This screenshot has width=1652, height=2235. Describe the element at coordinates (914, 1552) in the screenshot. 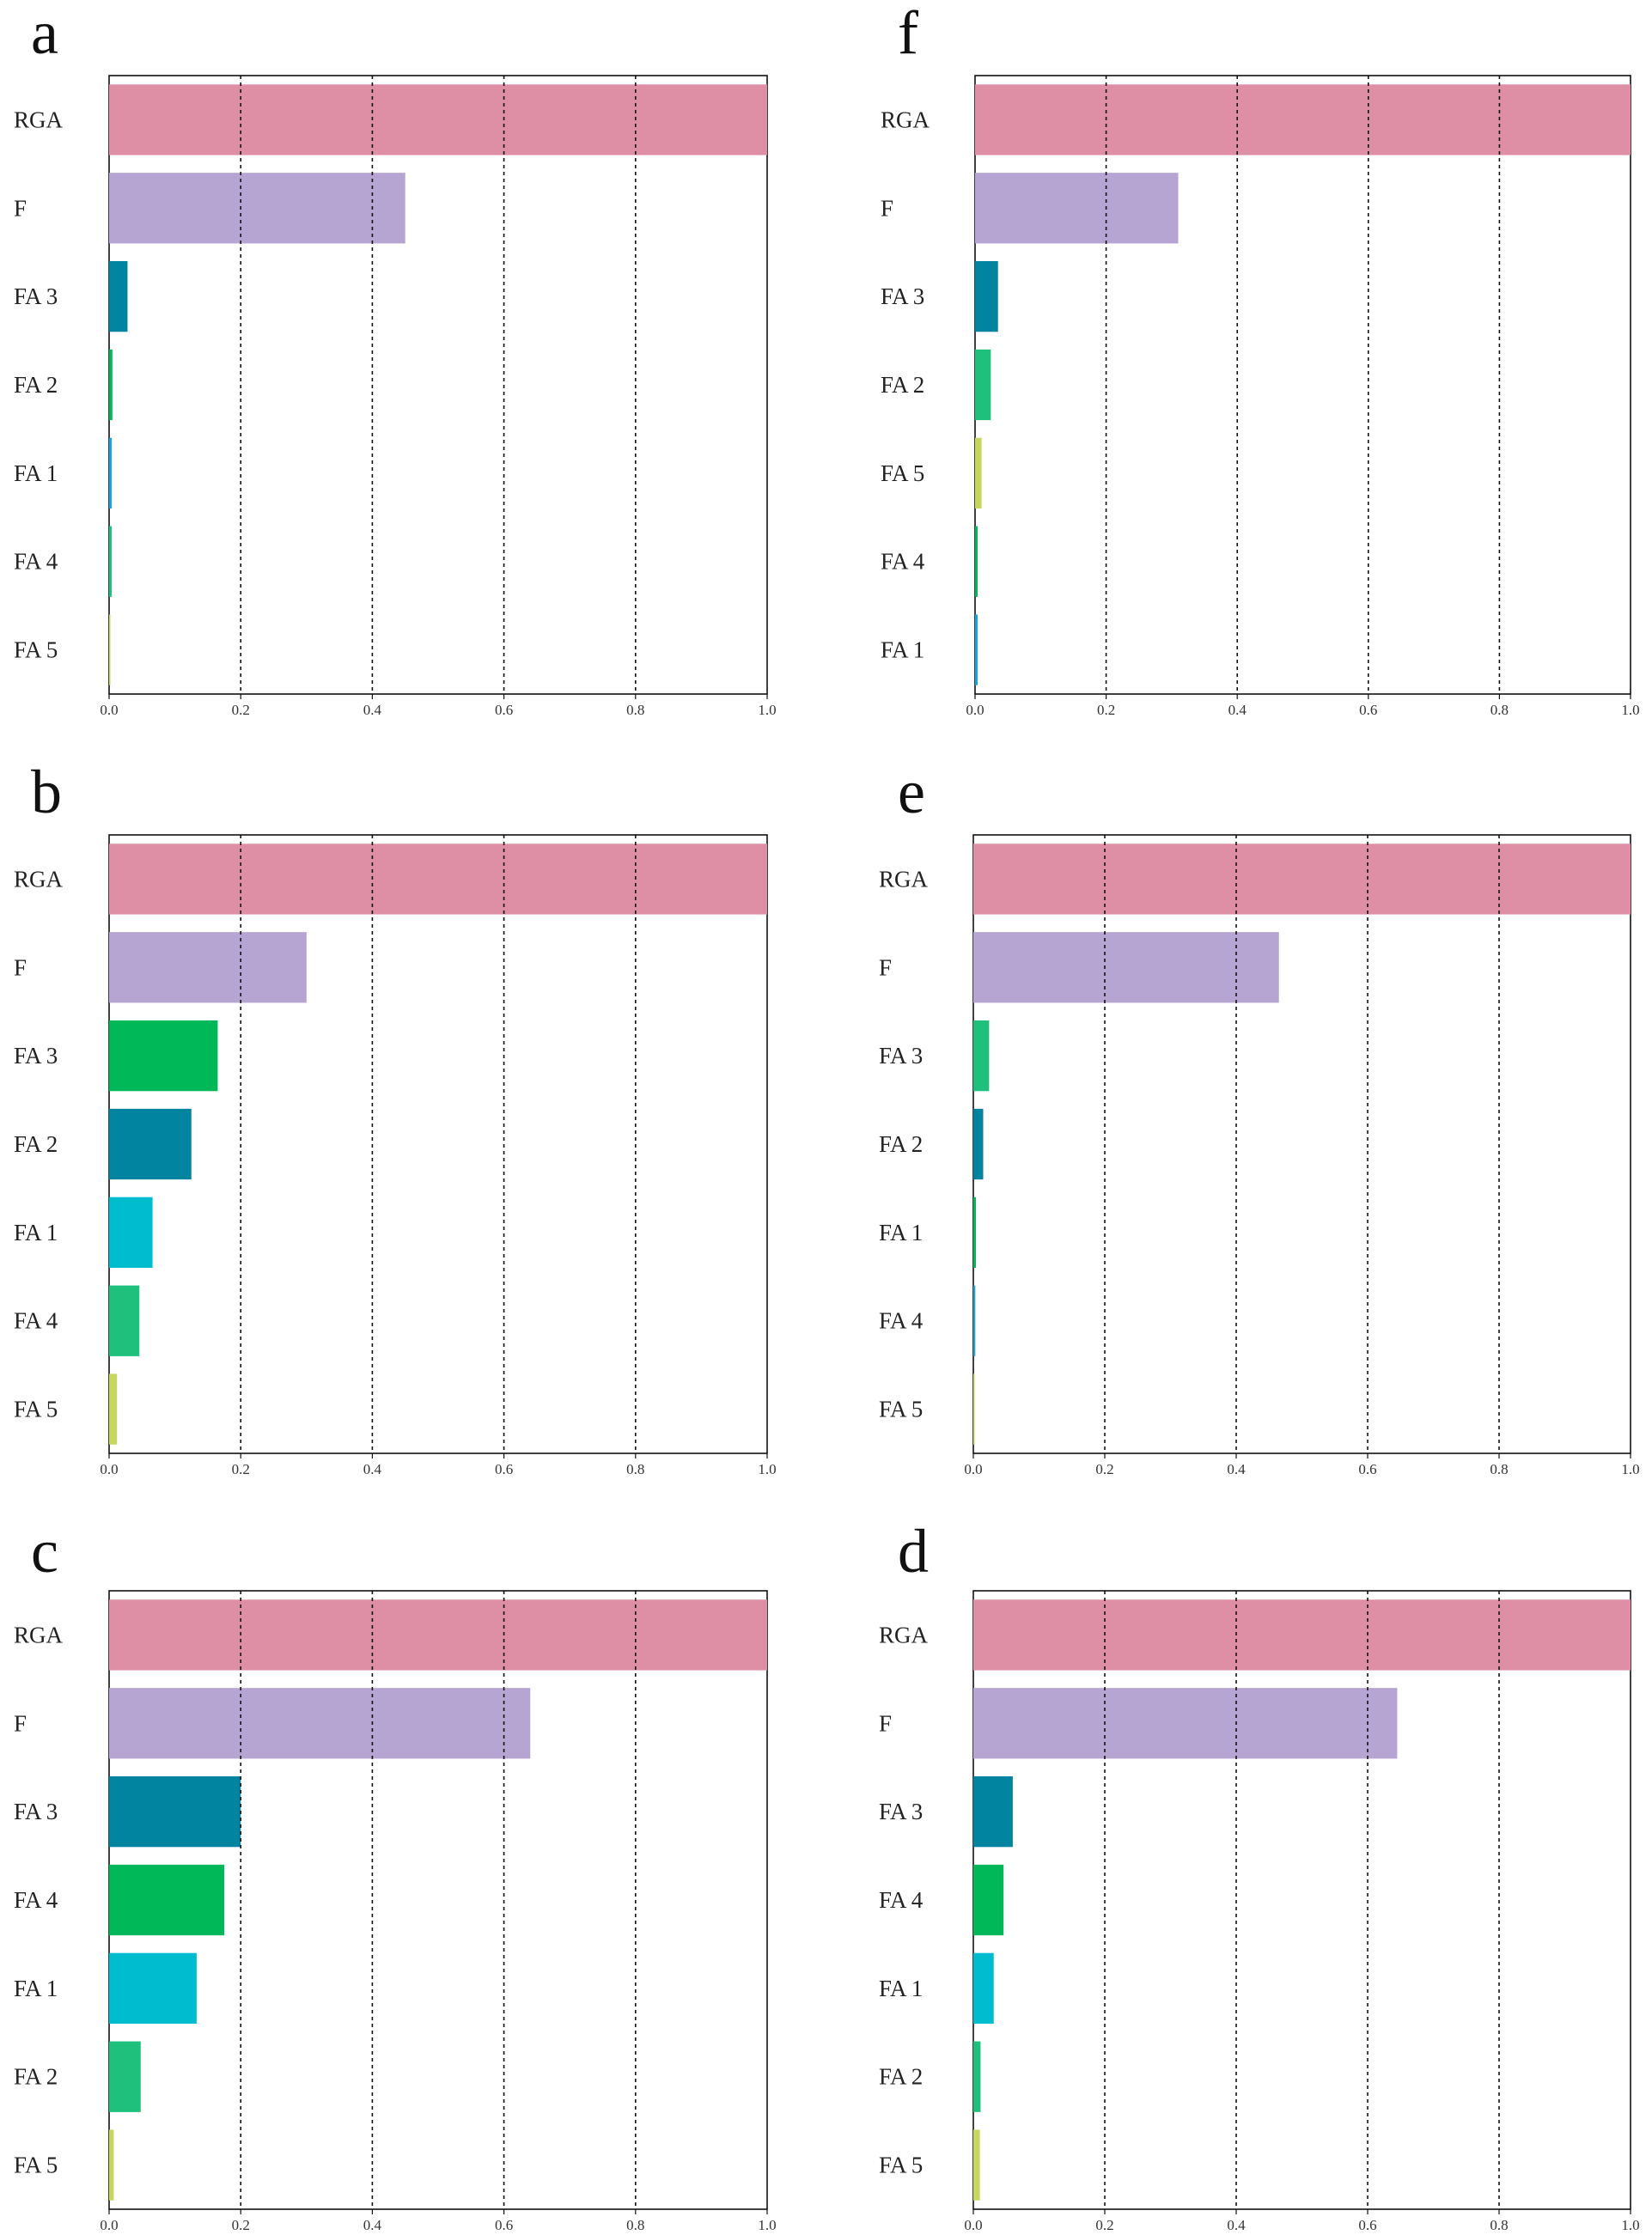

I see `panel-letter: d` at that location.